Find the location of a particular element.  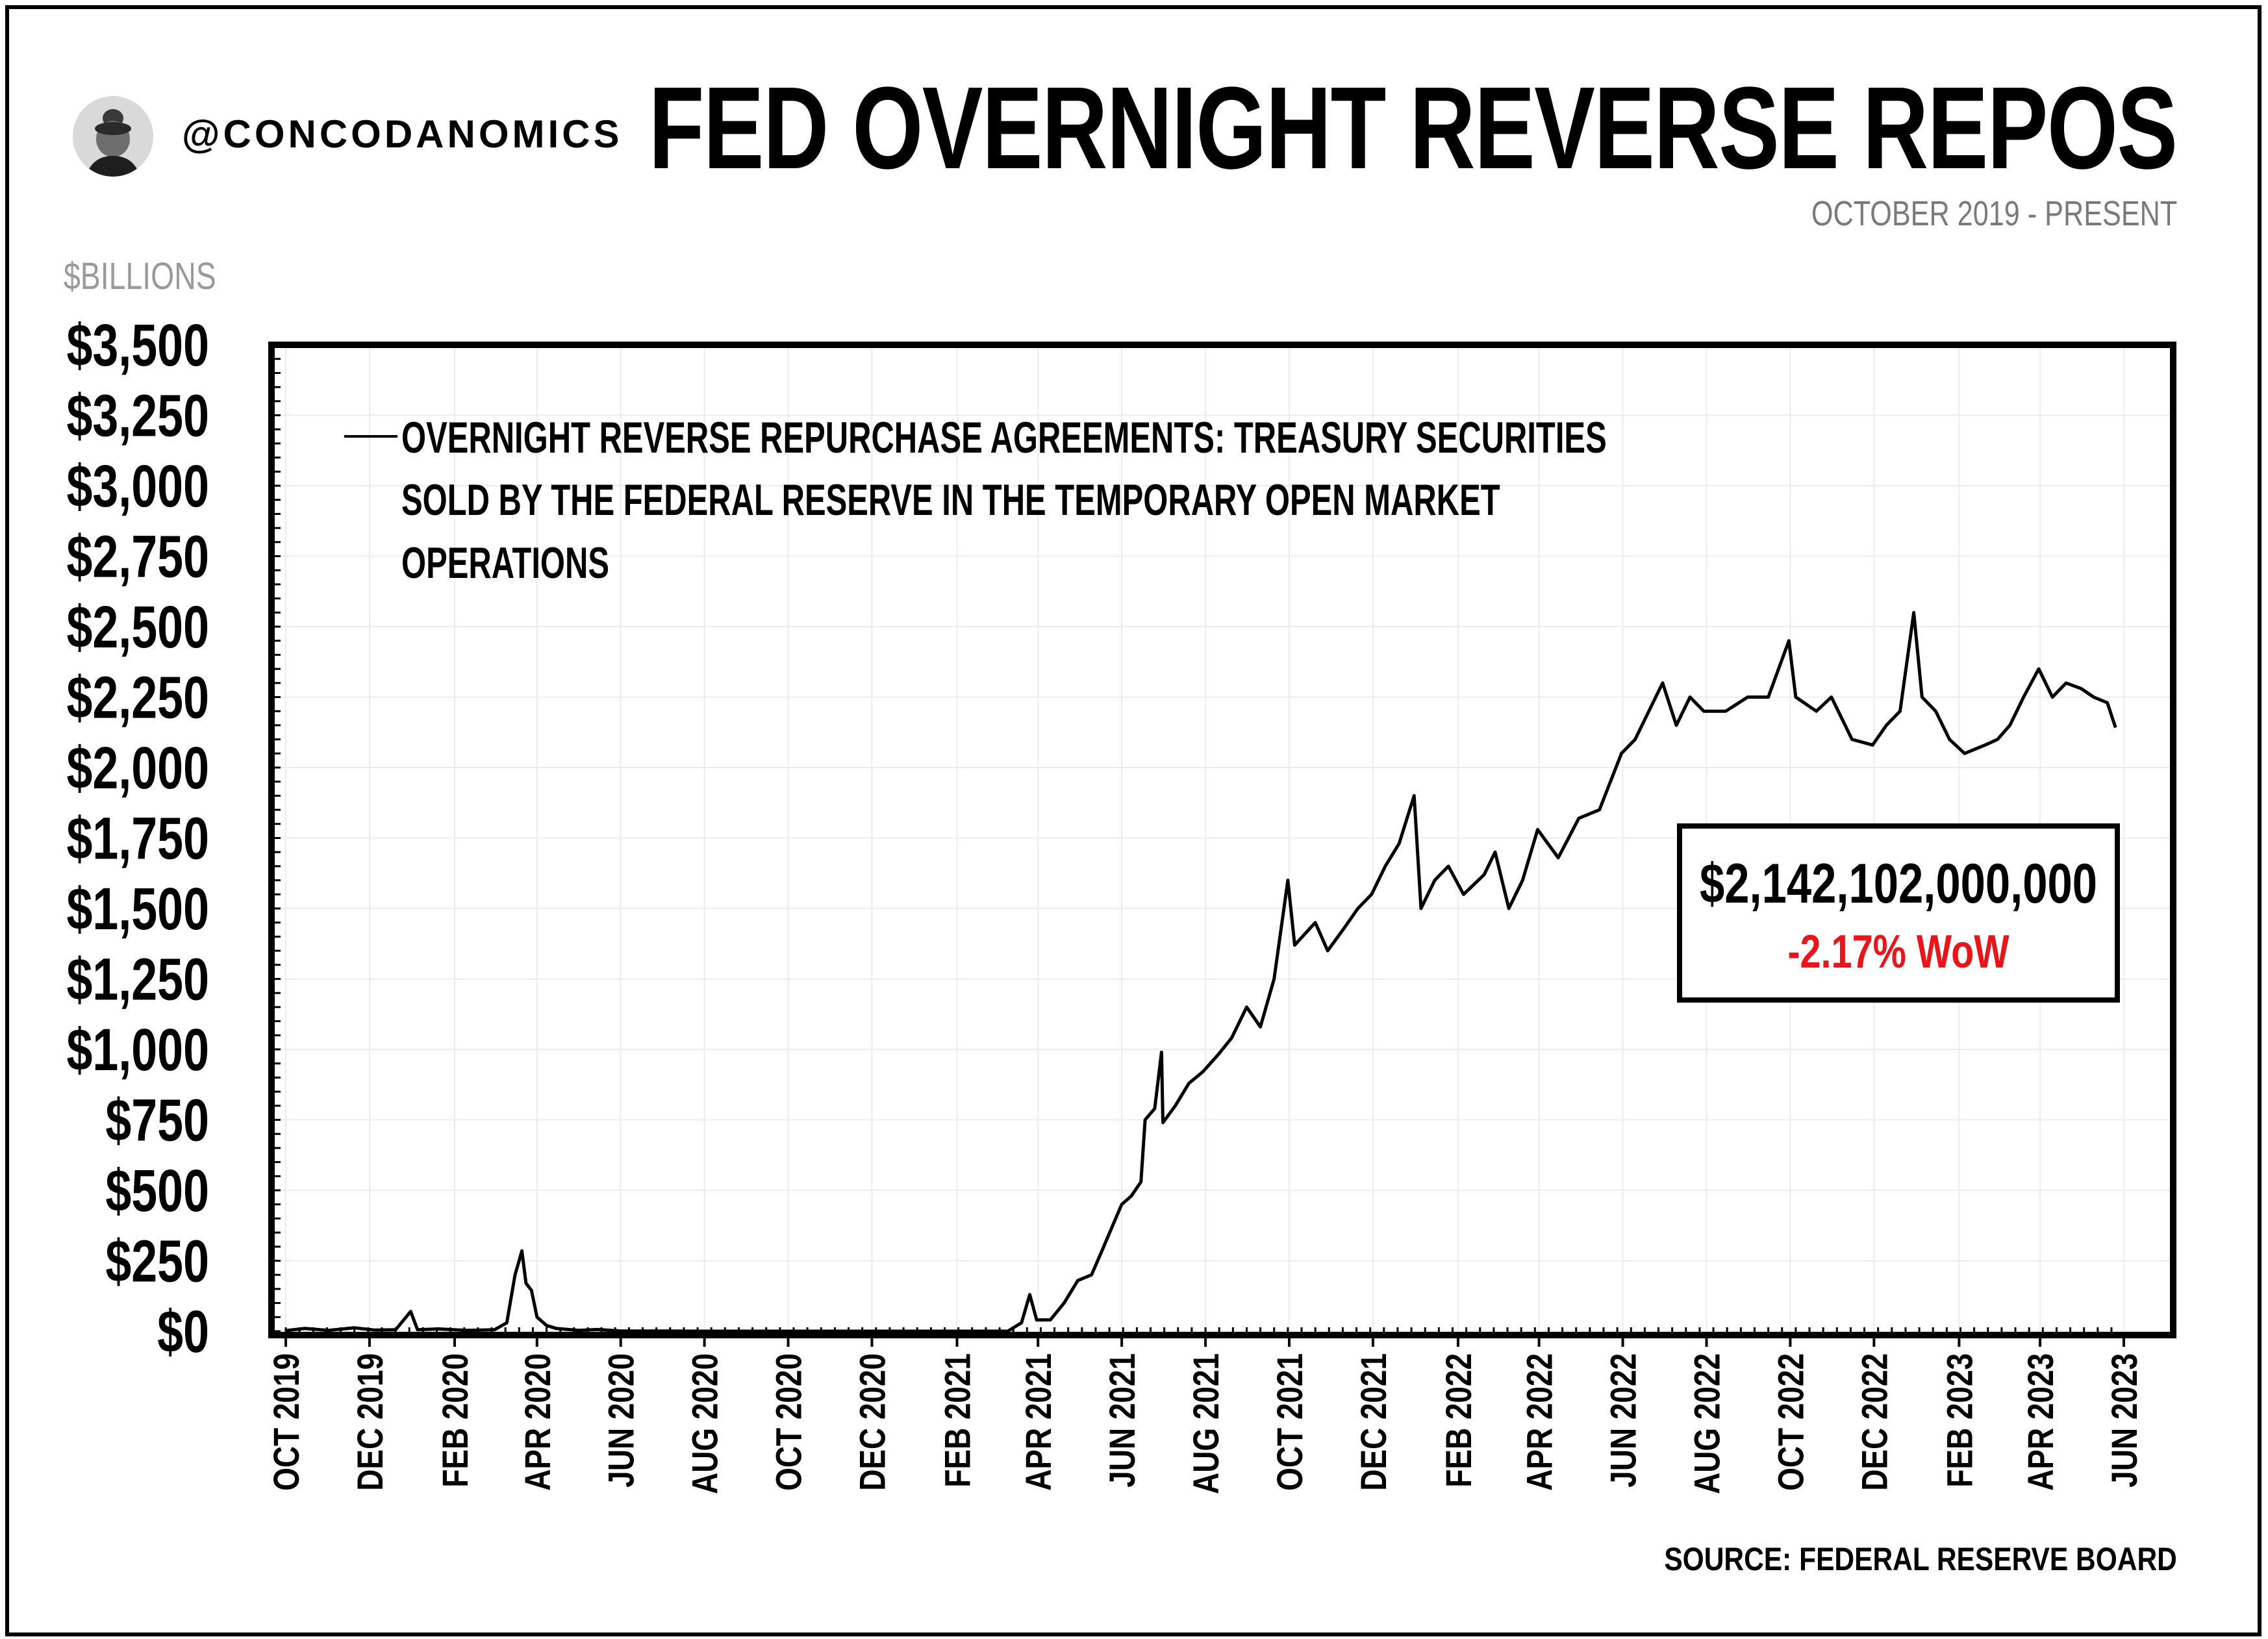

y-tick-label: $1,250 is located at coordinates (138, 979).